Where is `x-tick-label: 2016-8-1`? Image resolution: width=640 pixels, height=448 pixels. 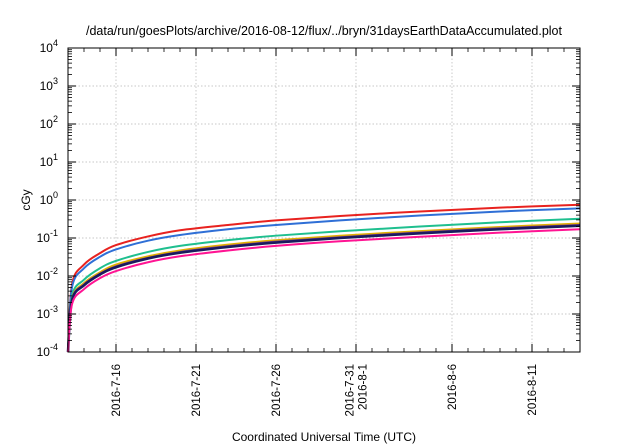 x-tick-label: 2016-8-1 is located at coordinates (364, 387).